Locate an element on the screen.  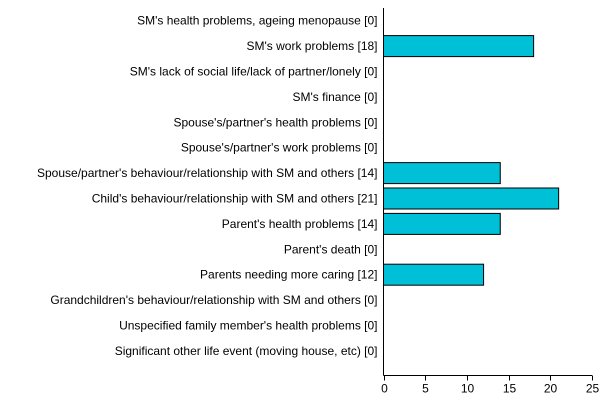
category-label: Spouse's/partner's work problems [0] is located at coordinates (279, 148).